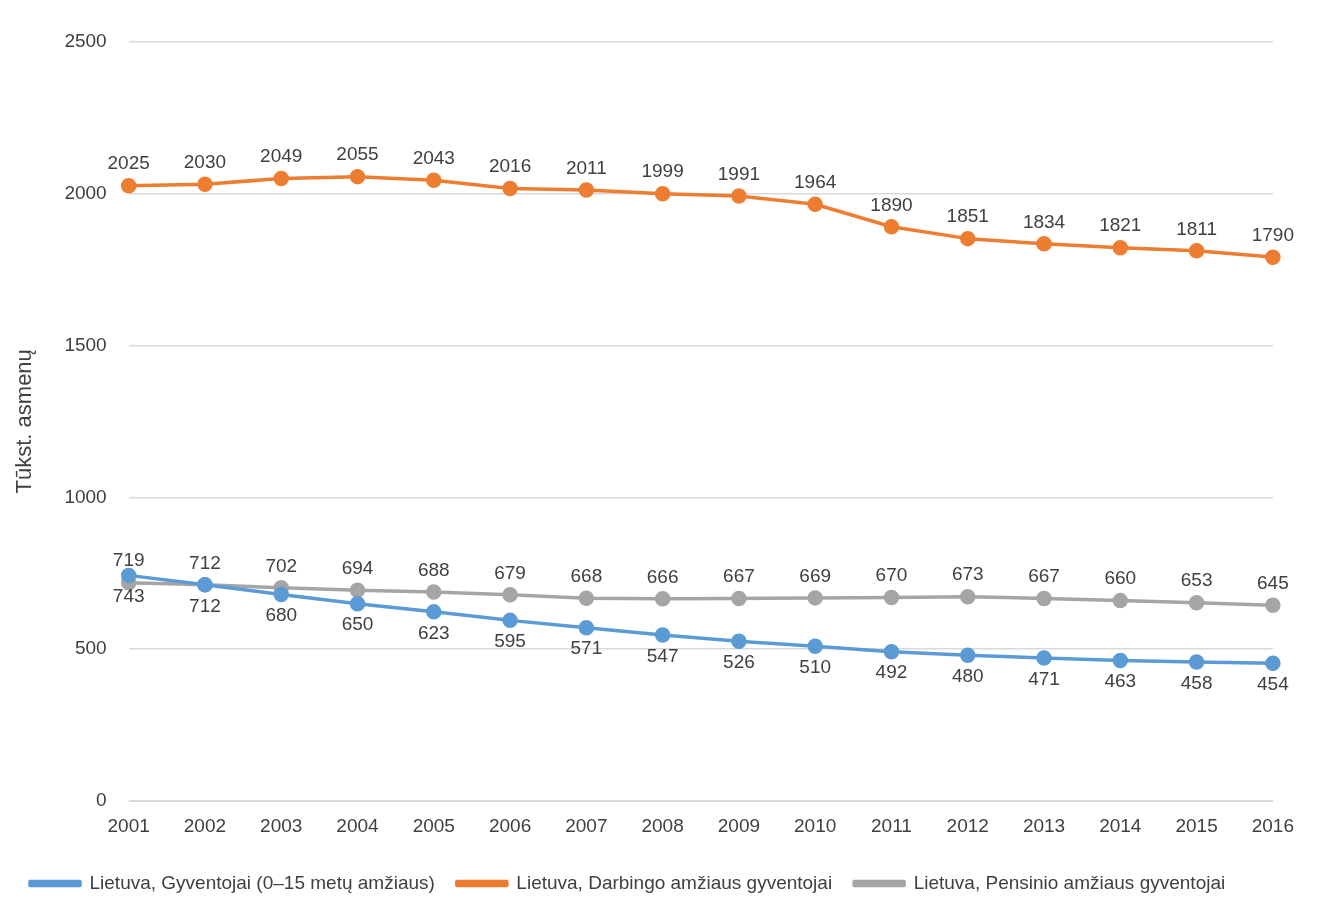 Image resolution: width=1319 pixels, height=913 pixels. What do you see at coordinates (358, 825) in the screenshot?
I see `x-tick-label: 2004` at bounding box center [358, 825].